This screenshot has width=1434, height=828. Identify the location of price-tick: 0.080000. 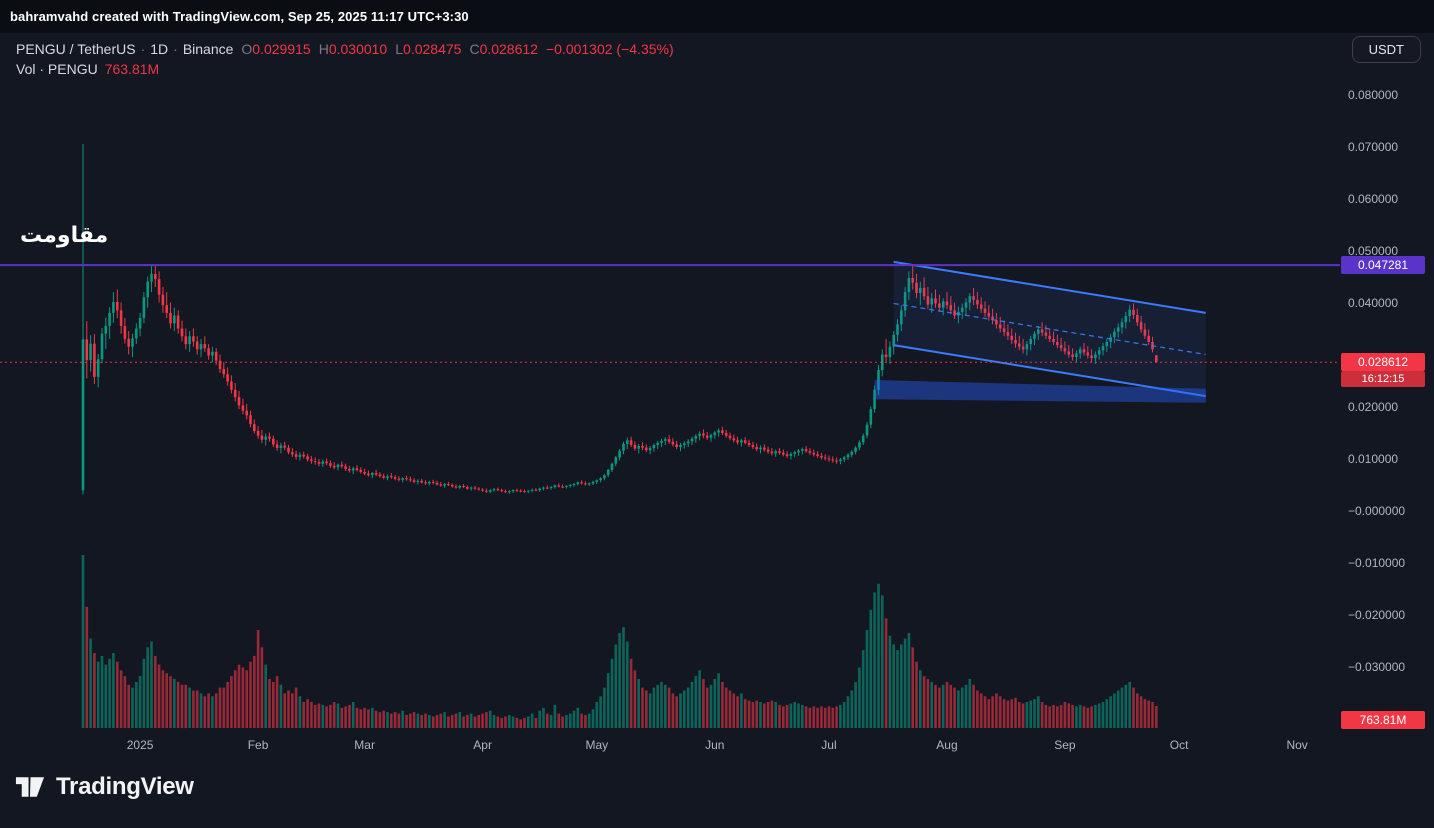
(1373, 95).